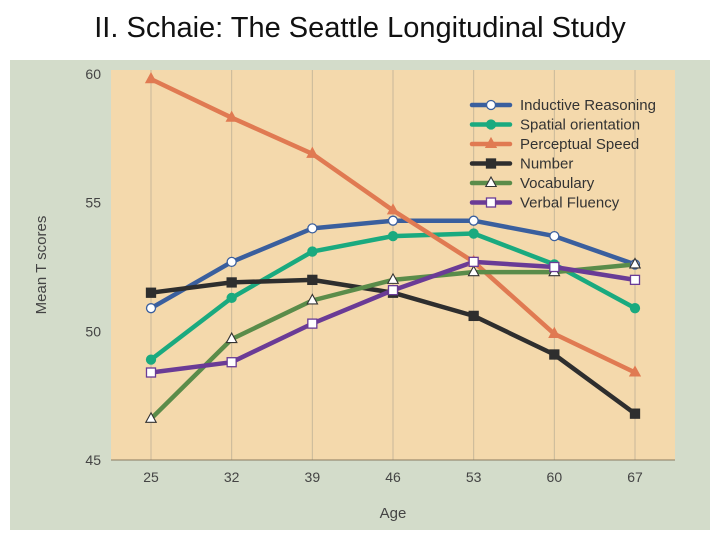 This screenshot has width=720, height=540. What do you see at coordinates (491, 181) in the screenshot?
I see `legend-marker-vocabulary` at bounding box center [491, 181].